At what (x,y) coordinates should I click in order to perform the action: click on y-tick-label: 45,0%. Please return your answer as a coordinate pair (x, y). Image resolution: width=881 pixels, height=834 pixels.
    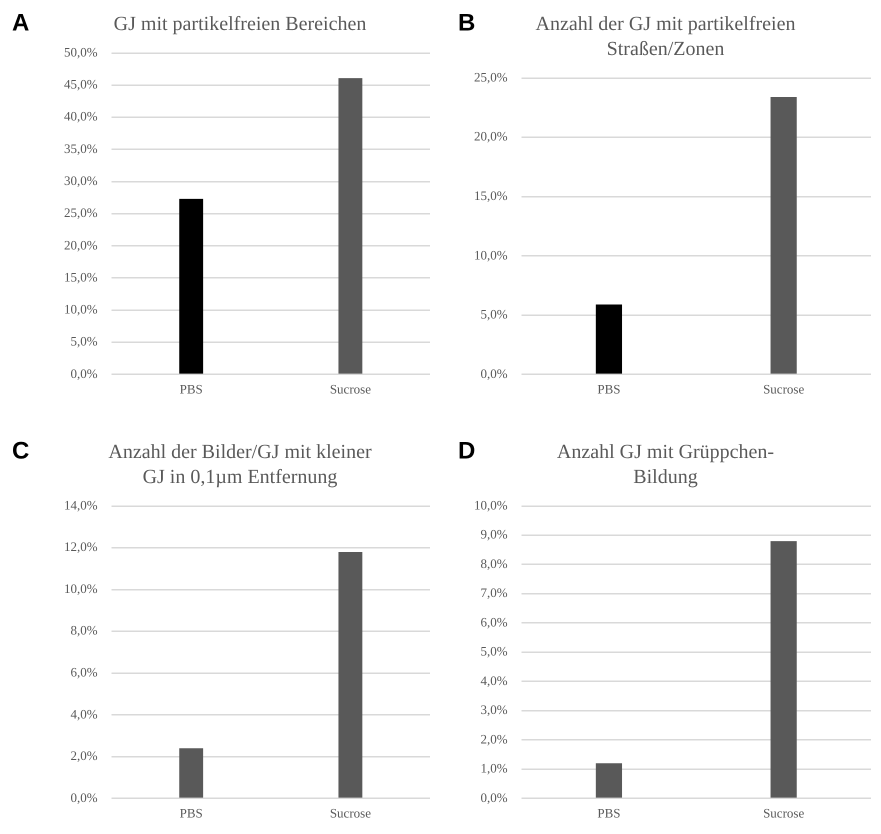
    Looking at the image, I should click on (81, 84).